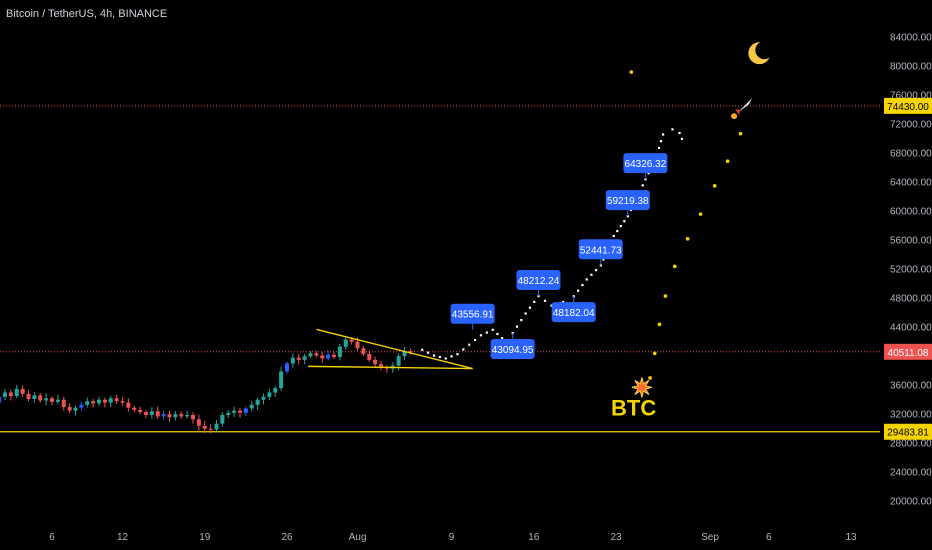 The height and width of the screenshot is (550, 932). Describe the element at coordinates (452, 537) in the screenshot. I see `x-tick-label: 9` at that location.